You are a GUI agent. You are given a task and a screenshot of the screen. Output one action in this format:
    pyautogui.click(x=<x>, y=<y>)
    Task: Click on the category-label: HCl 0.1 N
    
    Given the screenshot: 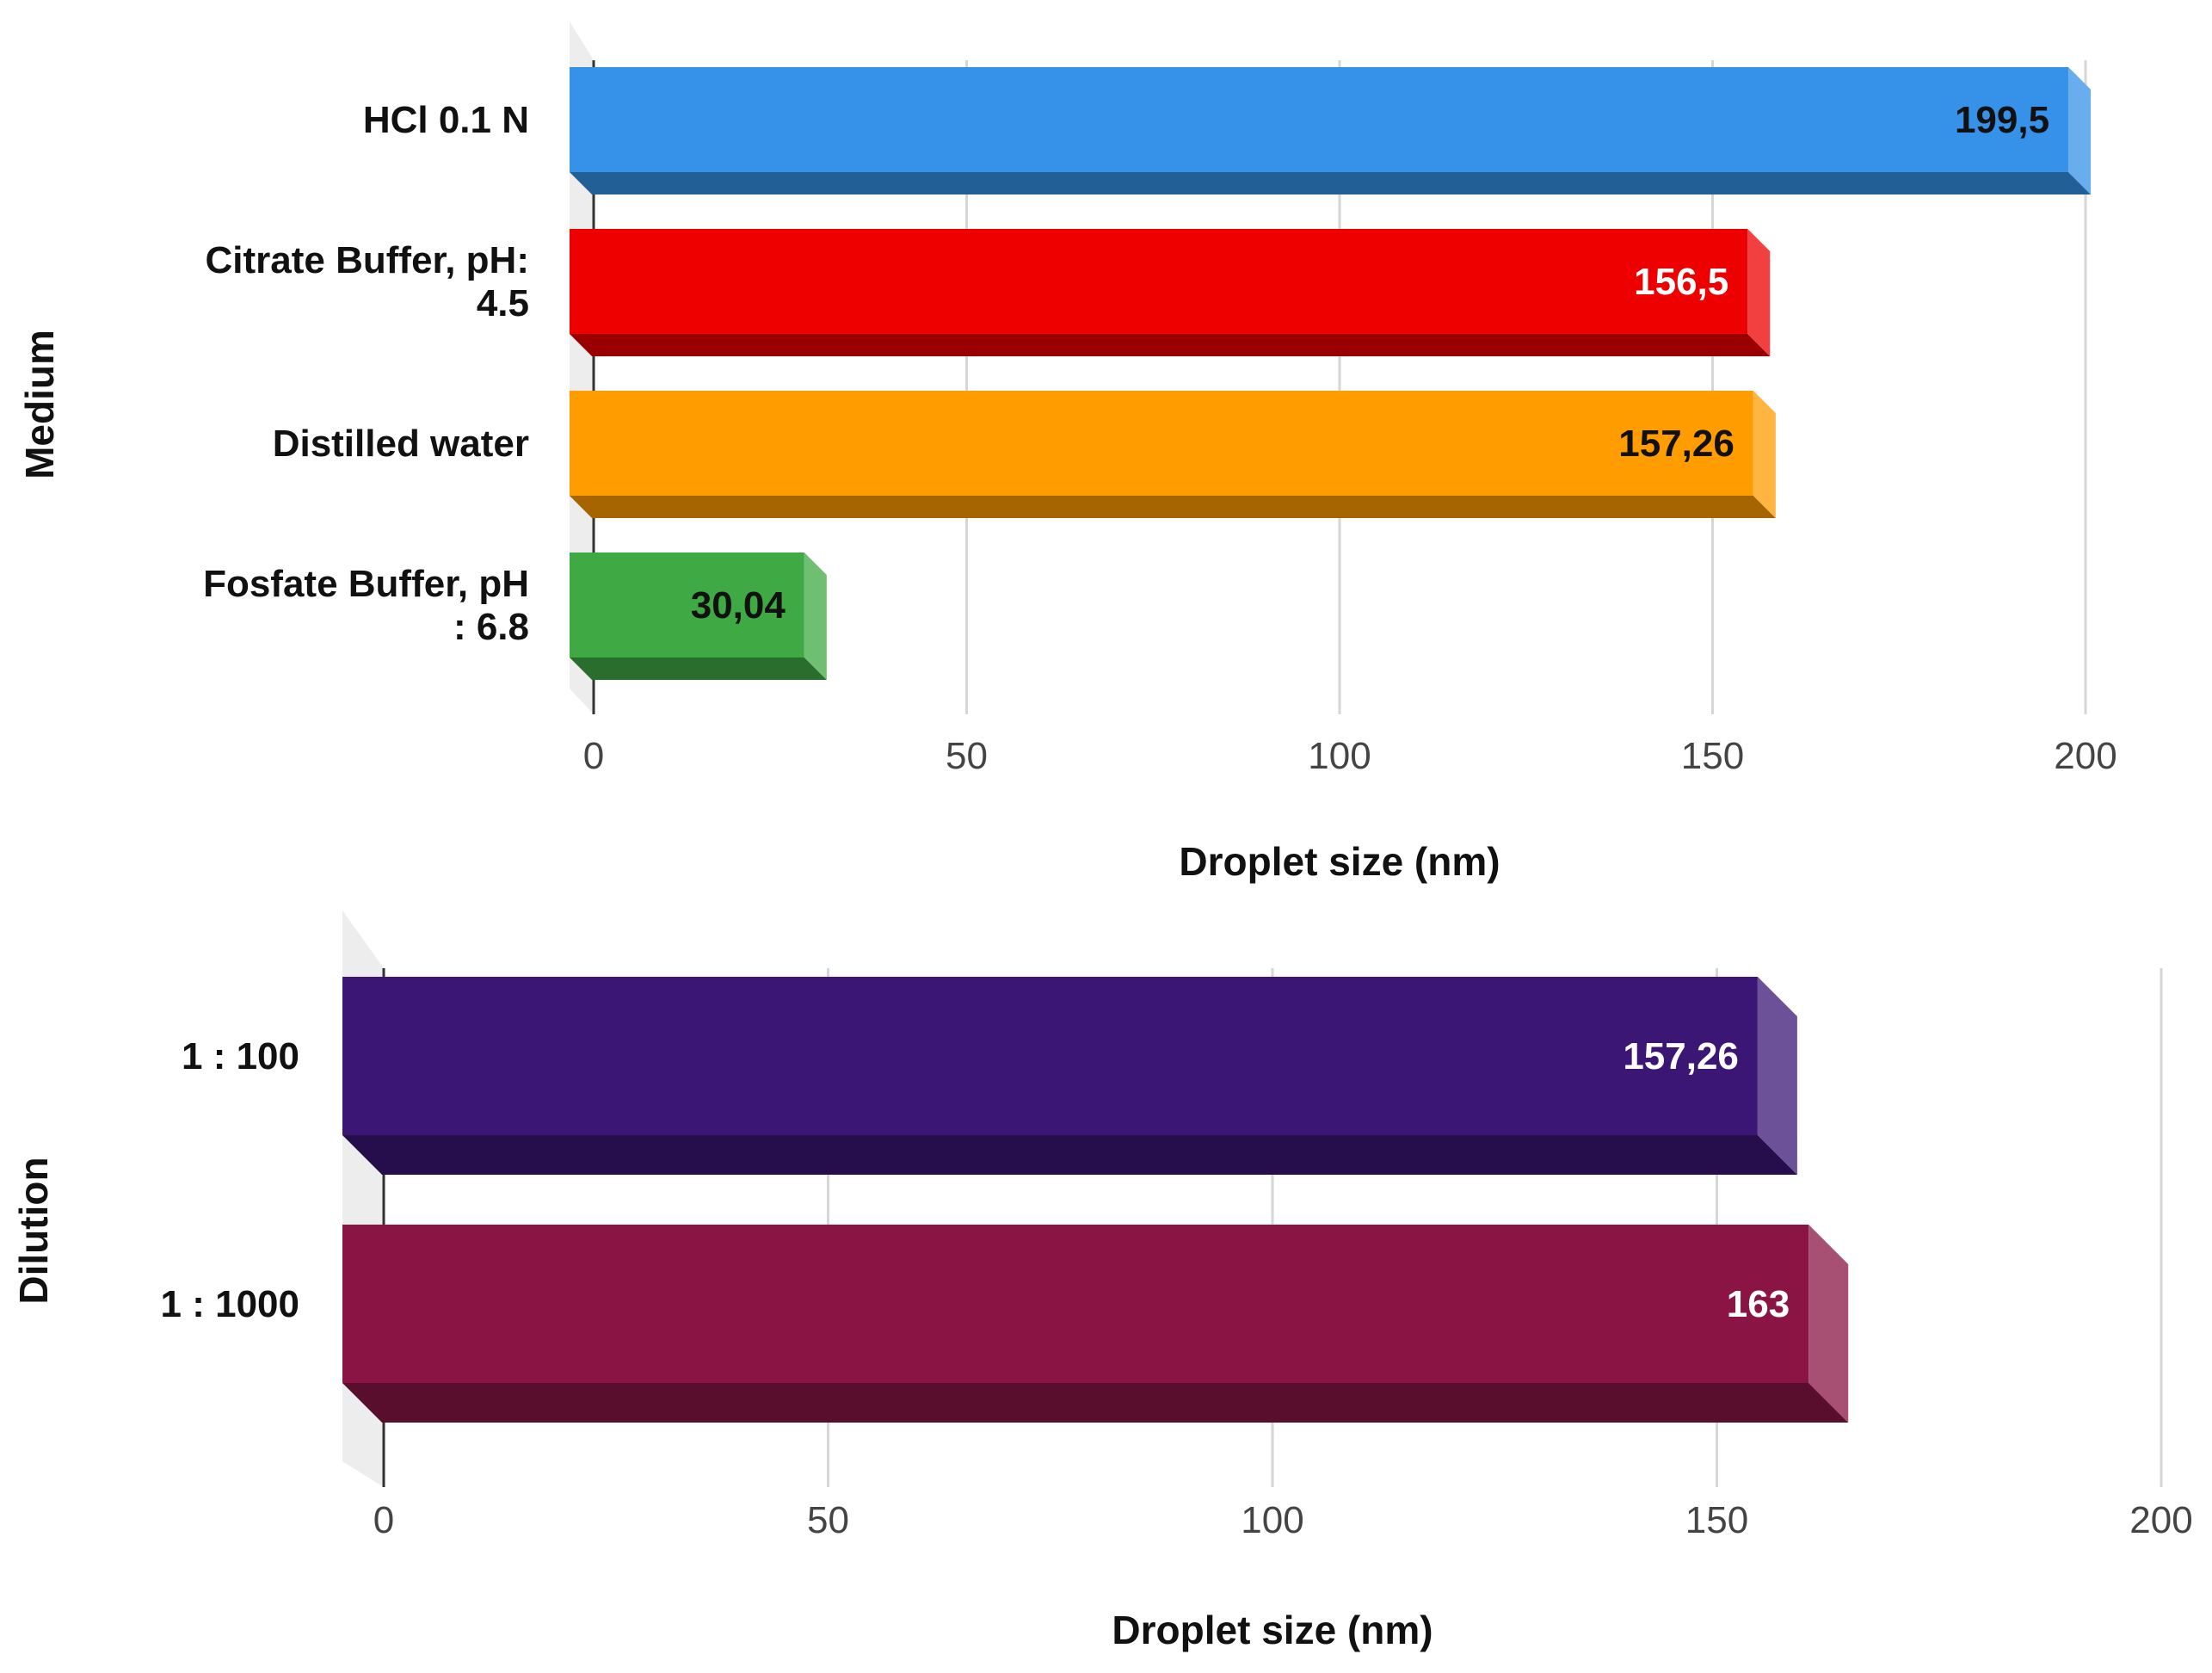 What is the action you would take?
    pyautogui.click(x=446, y=120)
    